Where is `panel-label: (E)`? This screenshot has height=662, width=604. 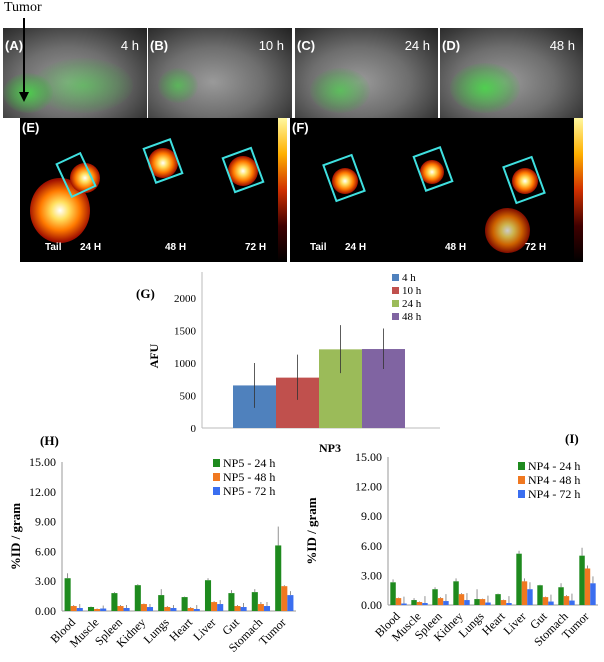 panel-label: (E) is located at coordinates (31, 127).